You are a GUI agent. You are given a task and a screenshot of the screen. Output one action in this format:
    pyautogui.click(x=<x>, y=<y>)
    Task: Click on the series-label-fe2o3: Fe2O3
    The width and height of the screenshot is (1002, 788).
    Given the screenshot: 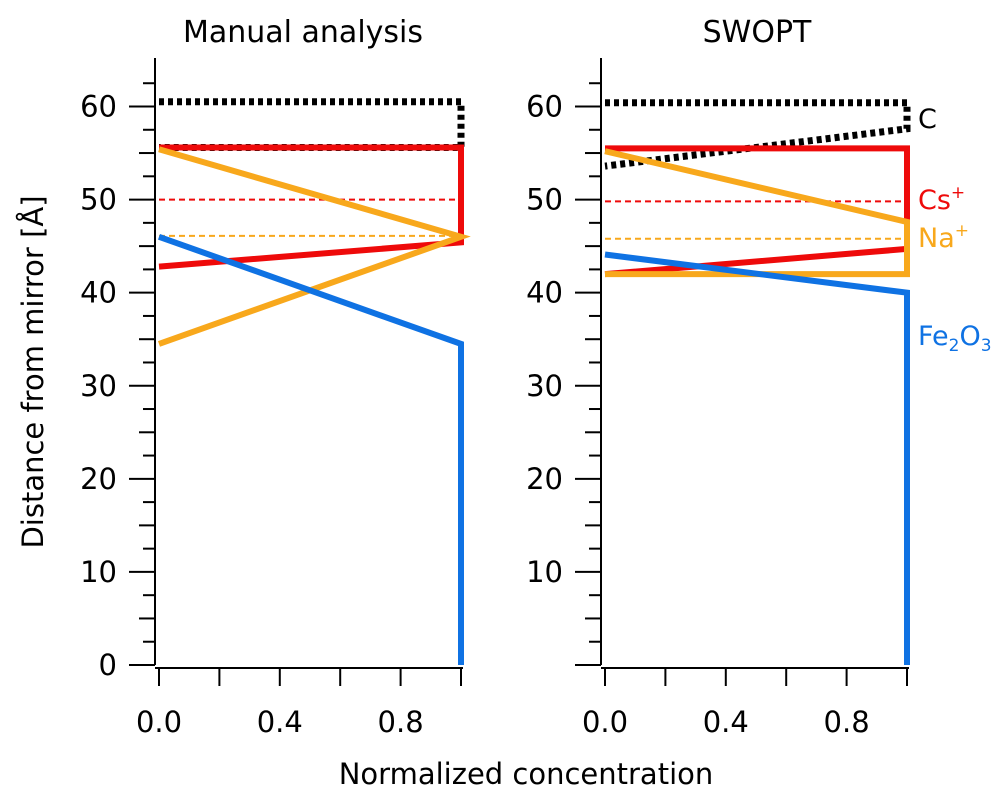 What is the action you would take?
    pyautogui.click(x=955, y=338)
    